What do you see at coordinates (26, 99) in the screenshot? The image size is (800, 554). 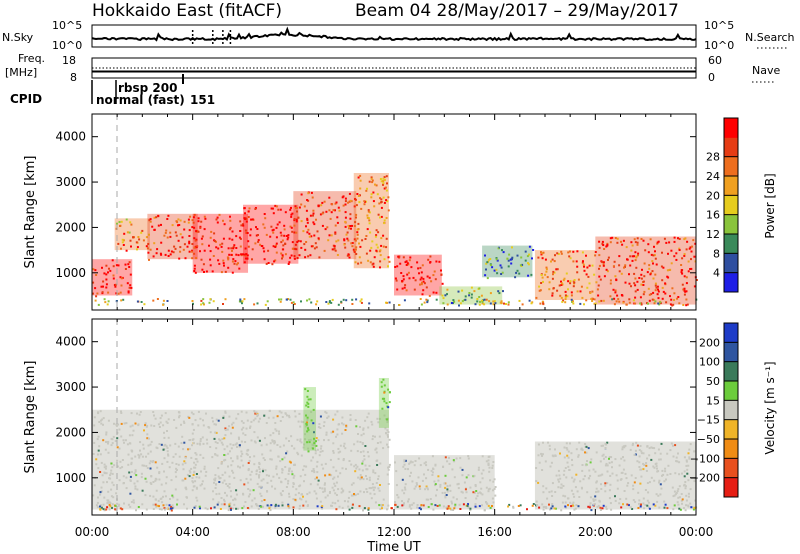 I see `cpid-label: CPID` at bounding box center [26, 99].